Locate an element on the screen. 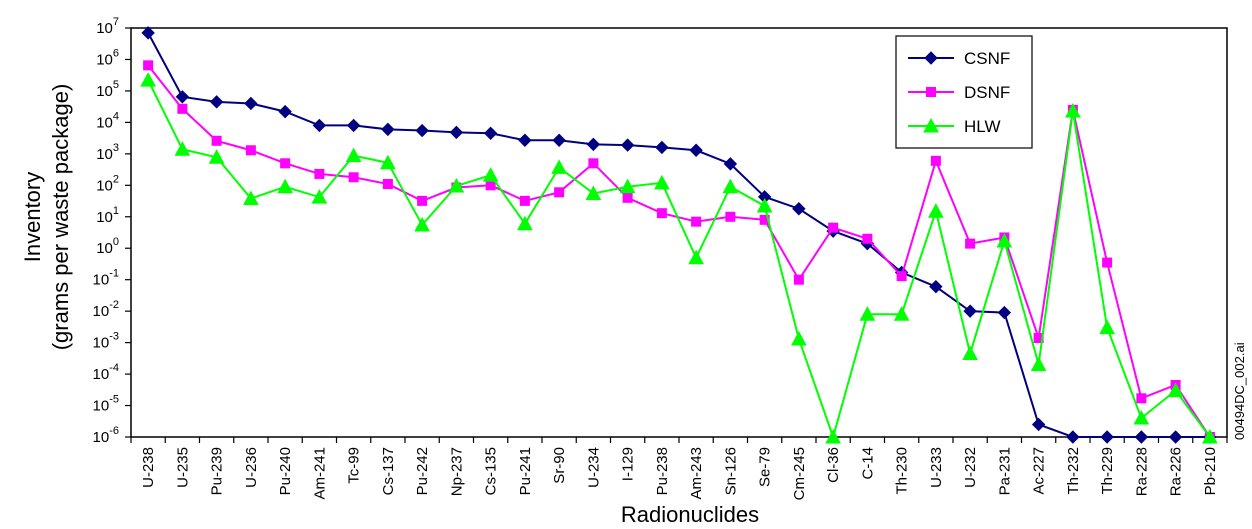 The image size is (1252, 529). x-tick-label: Am-241 is located at coordinates (319, 473).